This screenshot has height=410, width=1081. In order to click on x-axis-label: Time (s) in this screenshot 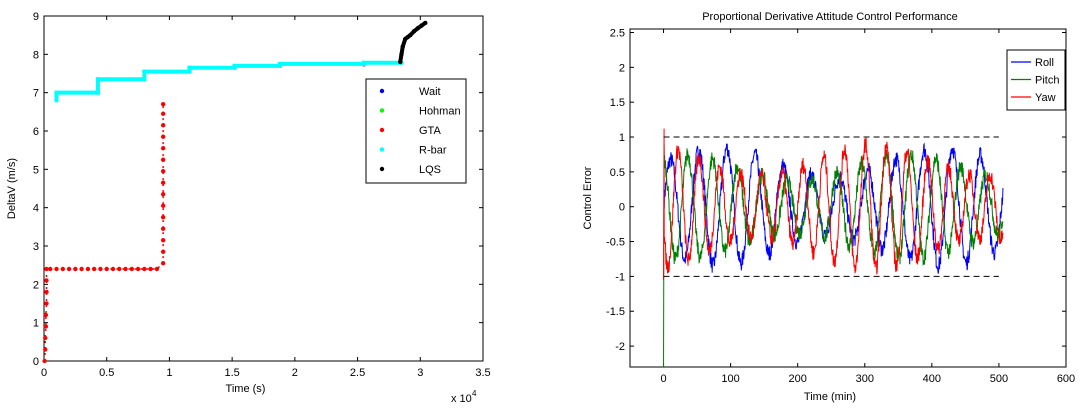, I will do `click(246, 389)`.